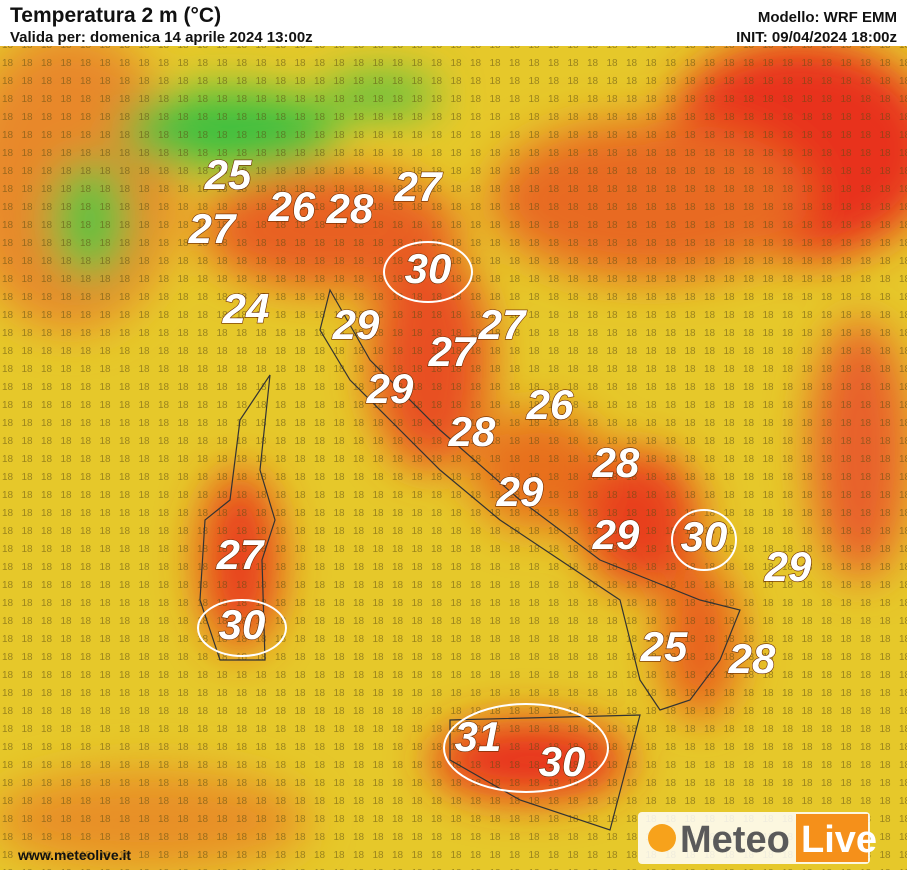 The width and height of the screenshot is (907, 870). What do you see at coordinates (735, 840) in the screenshot?
I see `logo-left: Meteo` at bounding box center [735, 840].